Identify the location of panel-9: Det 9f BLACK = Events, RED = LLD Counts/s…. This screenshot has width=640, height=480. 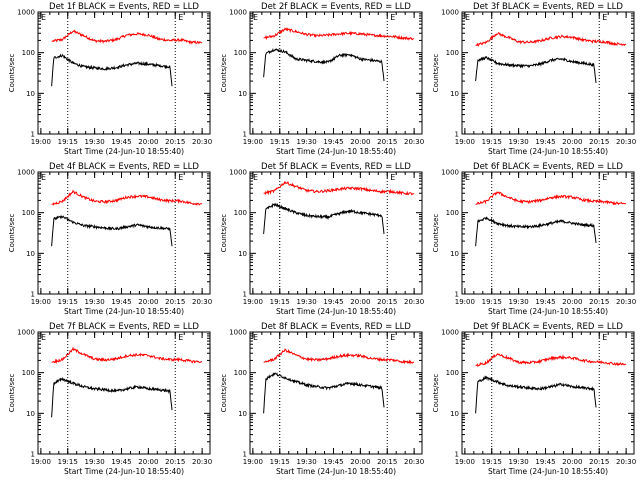
(534, 399).